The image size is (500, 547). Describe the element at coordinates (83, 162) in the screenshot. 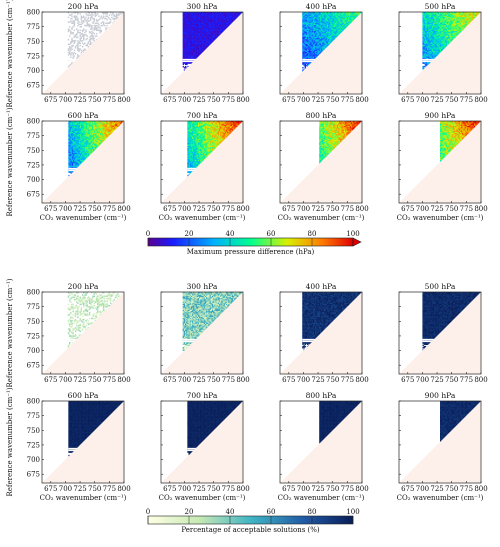

I see `panel-max-pressure-600-hpa` at that location.